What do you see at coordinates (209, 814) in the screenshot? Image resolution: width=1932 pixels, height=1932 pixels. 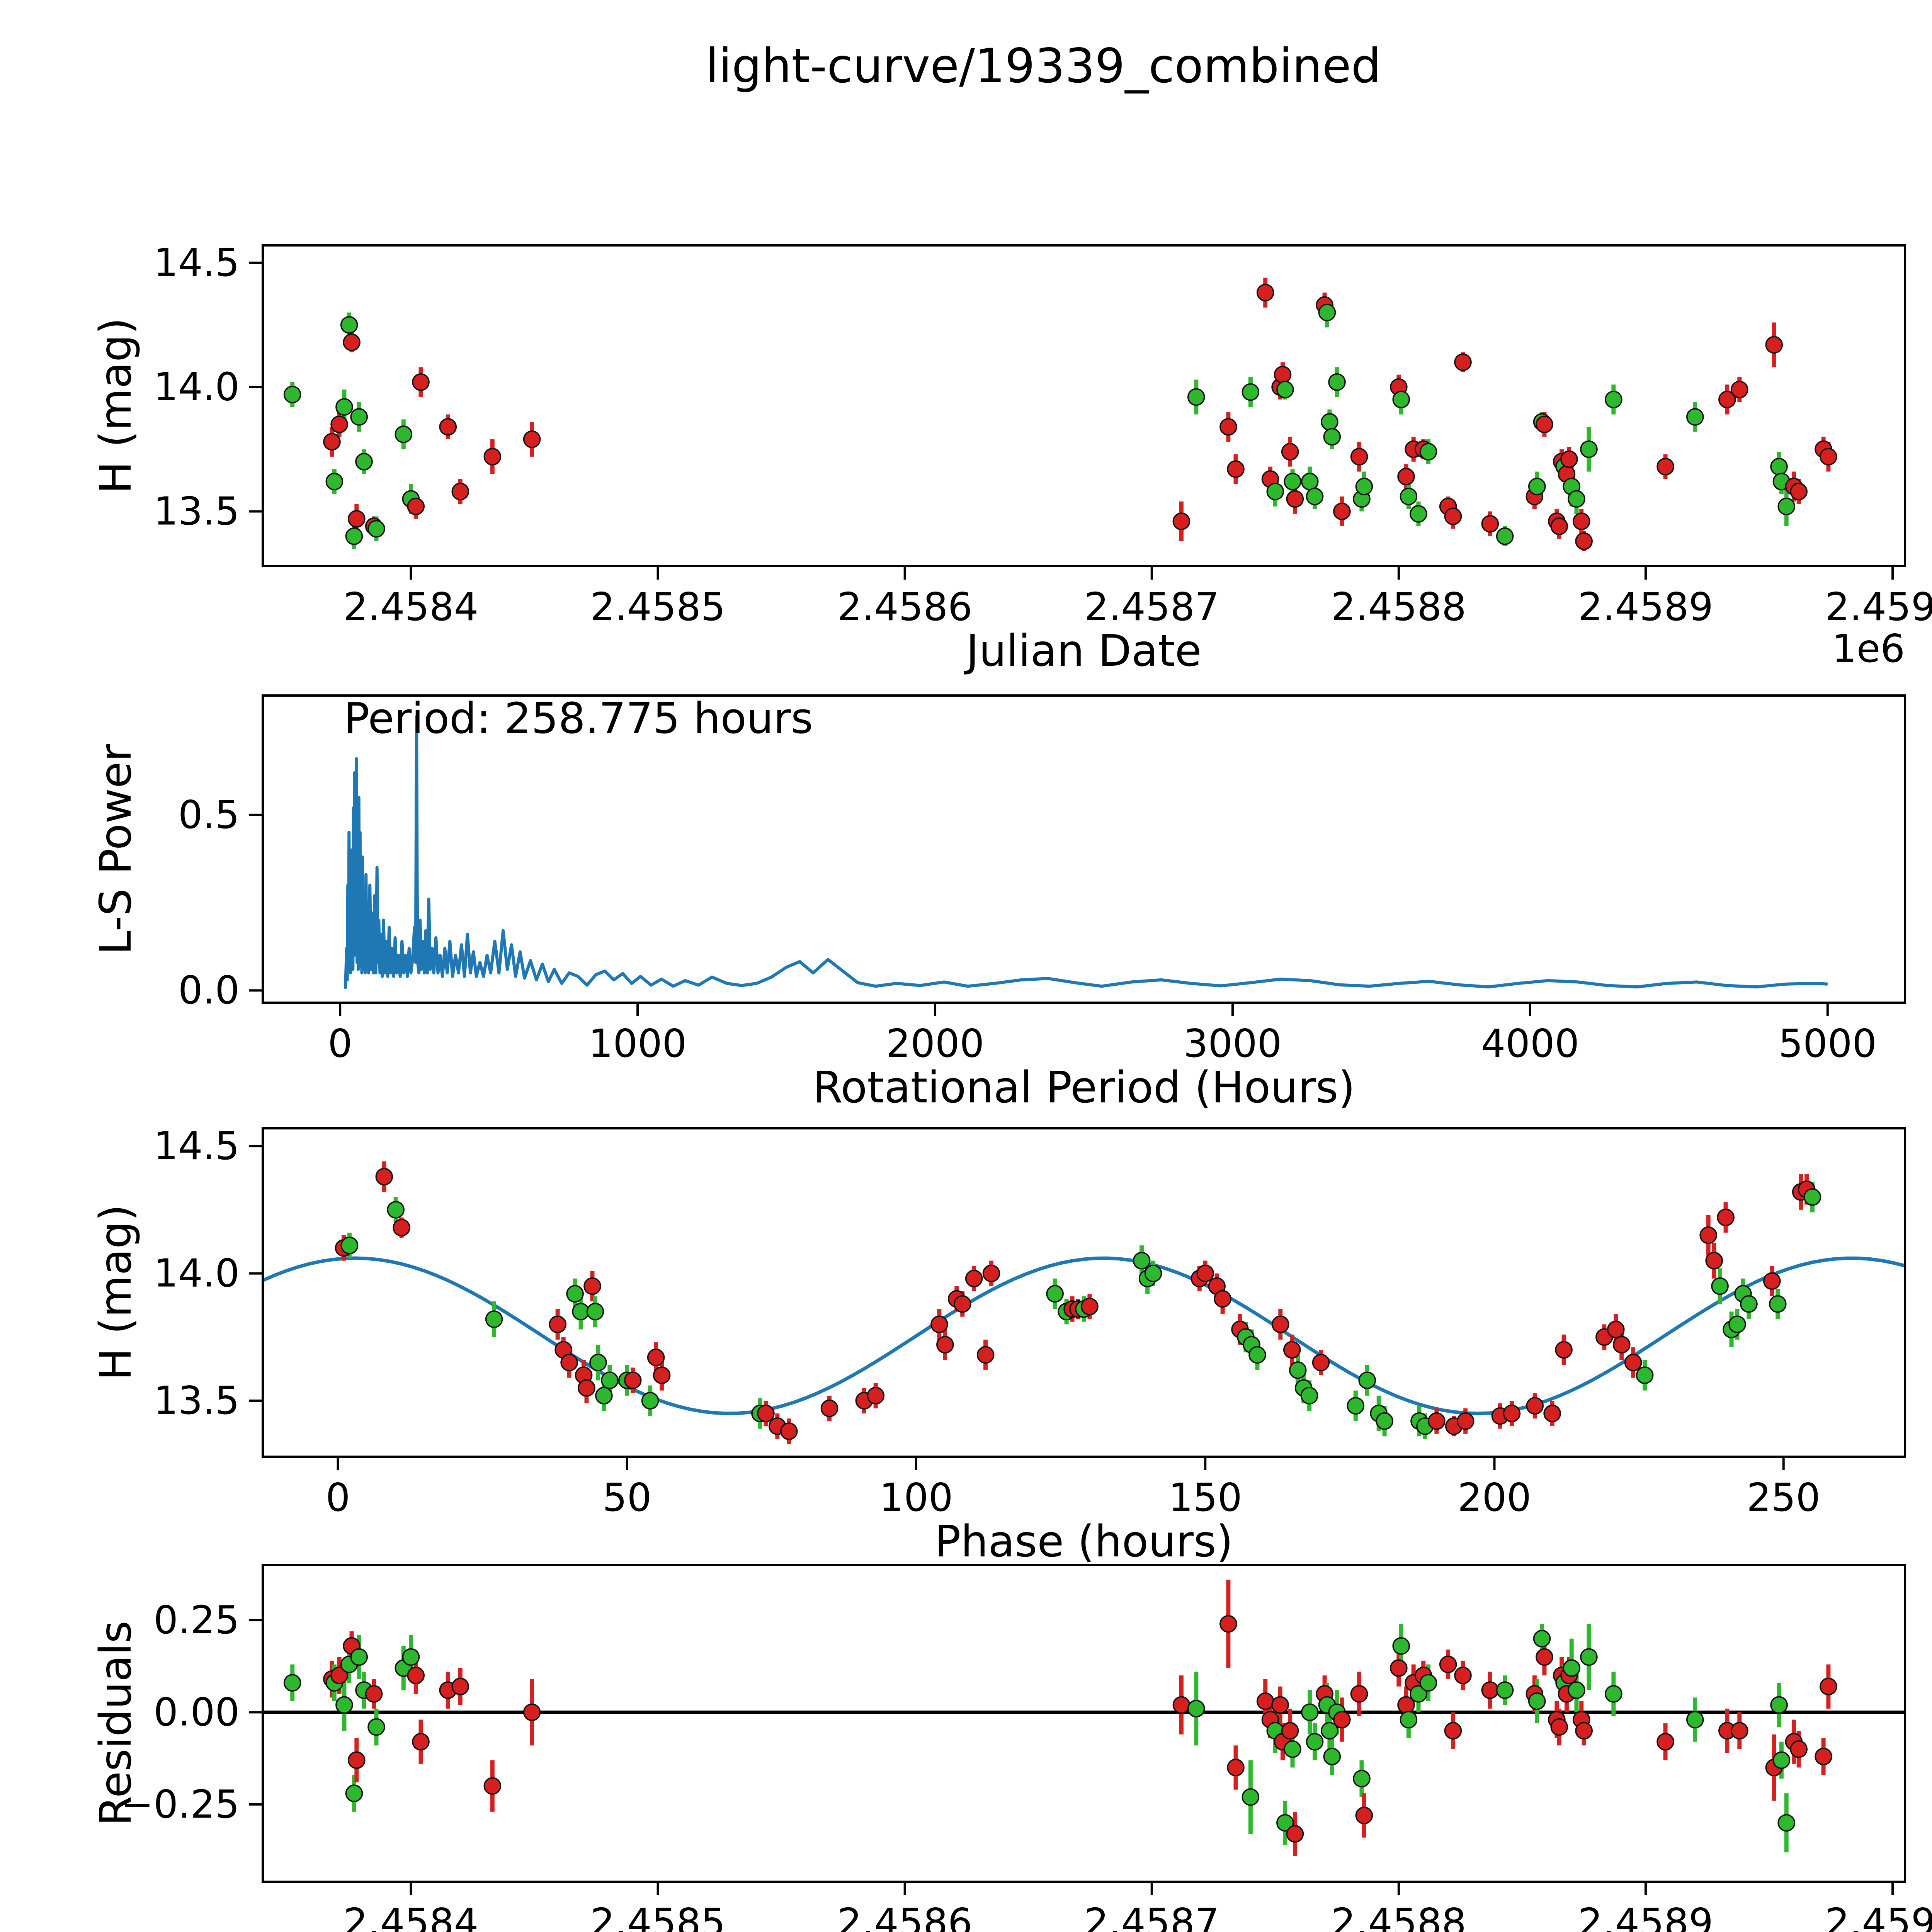 I see `y-tick-label: 0.5` at bounding box center [209, 814].